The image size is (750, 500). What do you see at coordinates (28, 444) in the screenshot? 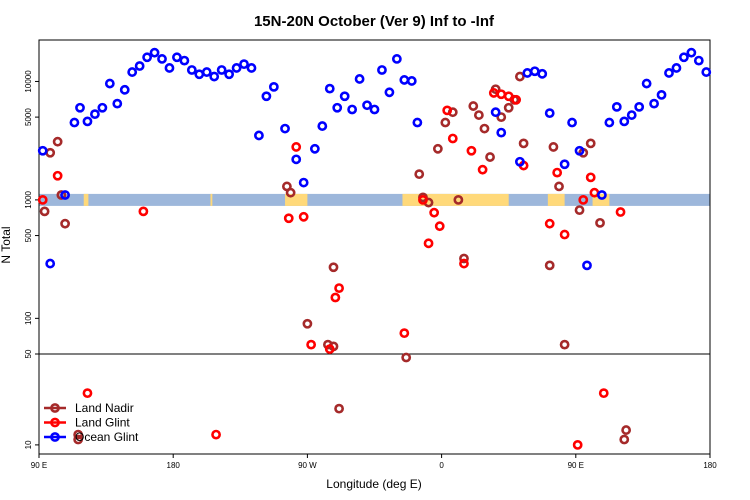
I see `y-tick-label: 10` at bounding box center [28, 444].